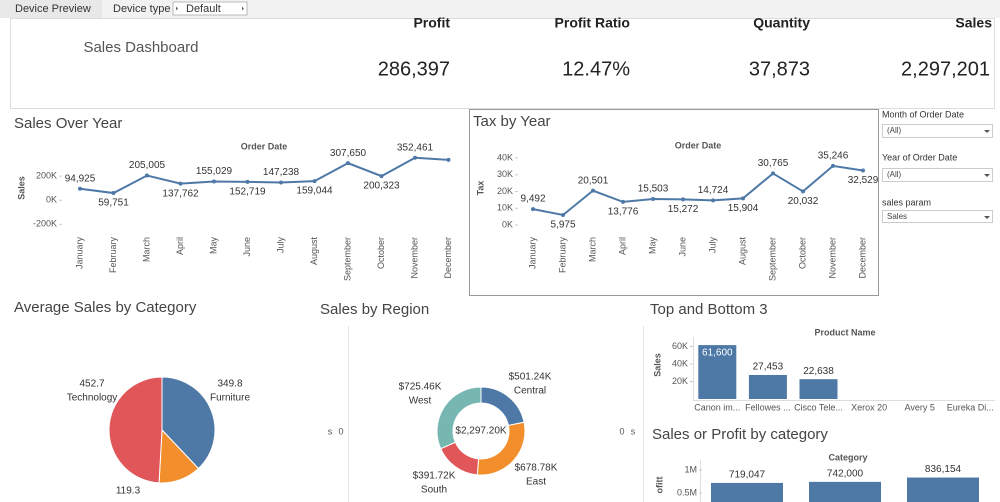 This screenshot has height=502, width=1000. I want to click on data-label: 137,762, so click(180, 193).